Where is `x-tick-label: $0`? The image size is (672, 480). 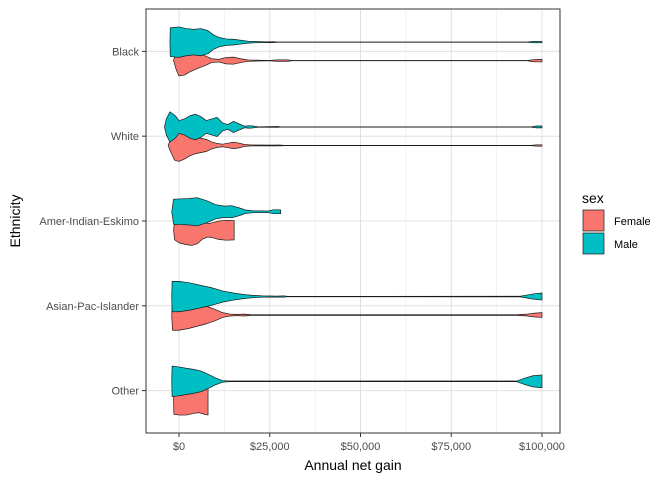 x-tick-label: $0 is located at coordinates (179, 447).